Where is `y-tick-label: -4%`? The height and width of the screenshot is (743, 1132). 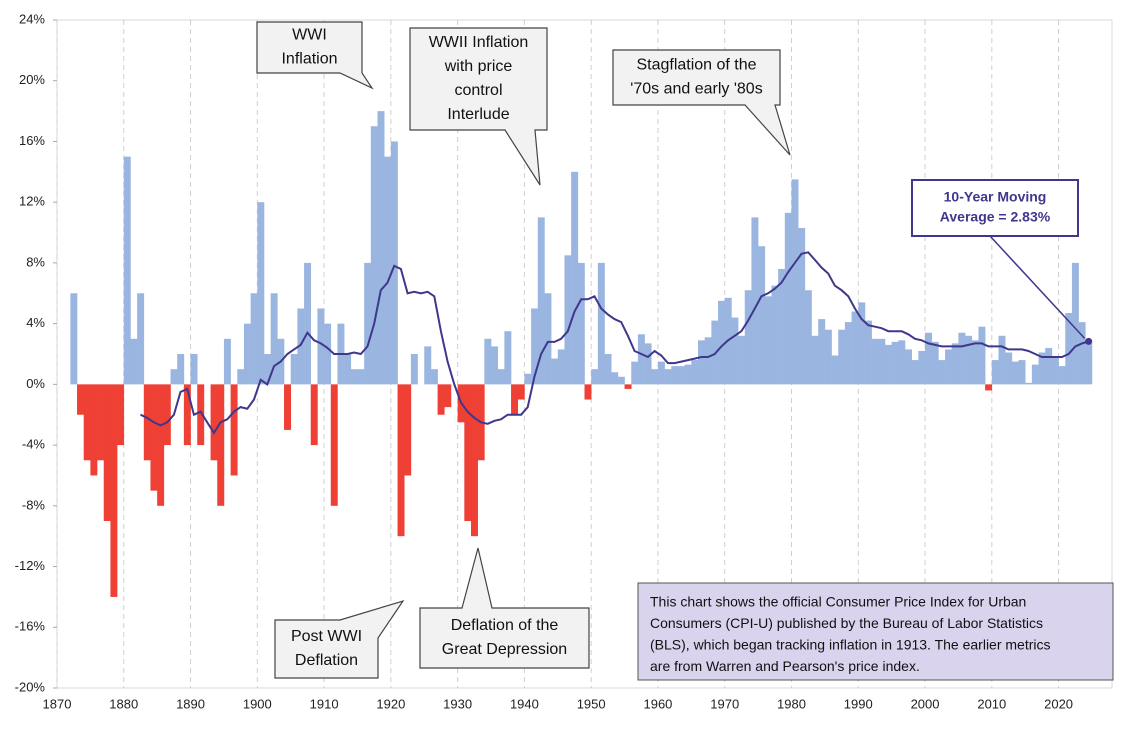
y-tick-label: -4% is located at coordinates (34, 444).